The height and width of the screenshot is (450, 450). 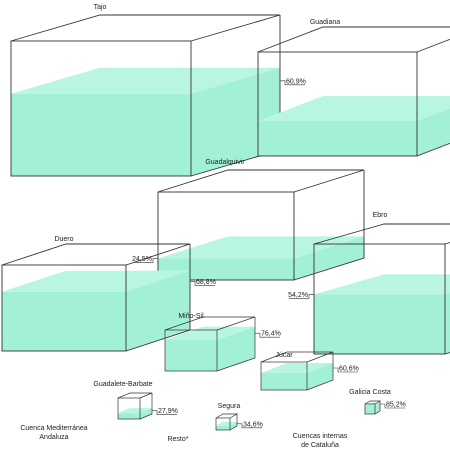 I want to click on cube-mino-sil: Miño-Sil 76,4%, so click(x=222, y=342).